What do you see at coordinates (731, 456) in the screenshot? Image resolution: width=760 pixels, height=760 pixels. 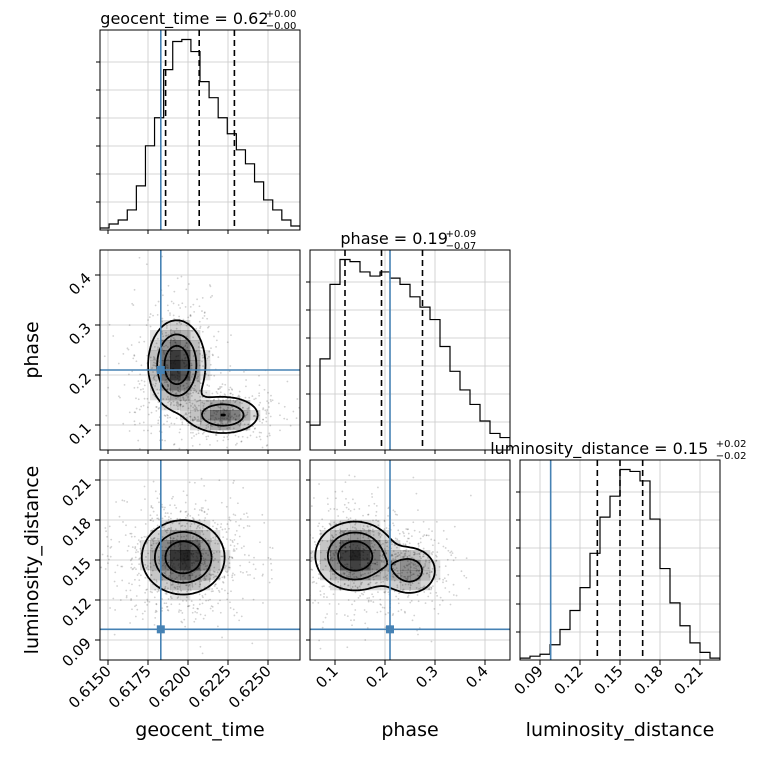 I see `title-minus: −0.02` at bounding box center [731, 456].